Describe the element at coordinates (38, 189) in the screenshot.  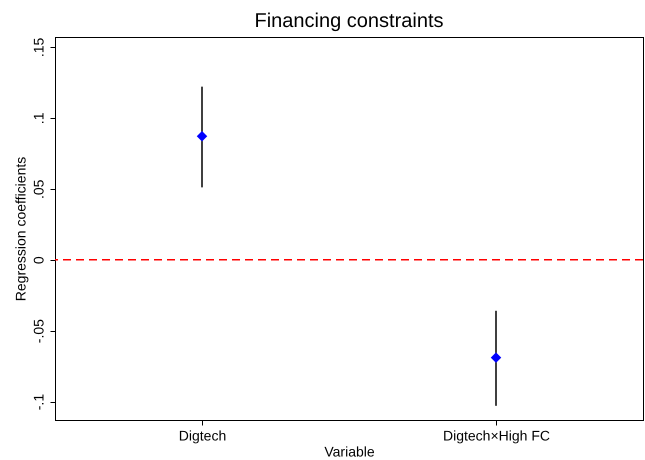
I see `y-tick-label: .05` at that location.